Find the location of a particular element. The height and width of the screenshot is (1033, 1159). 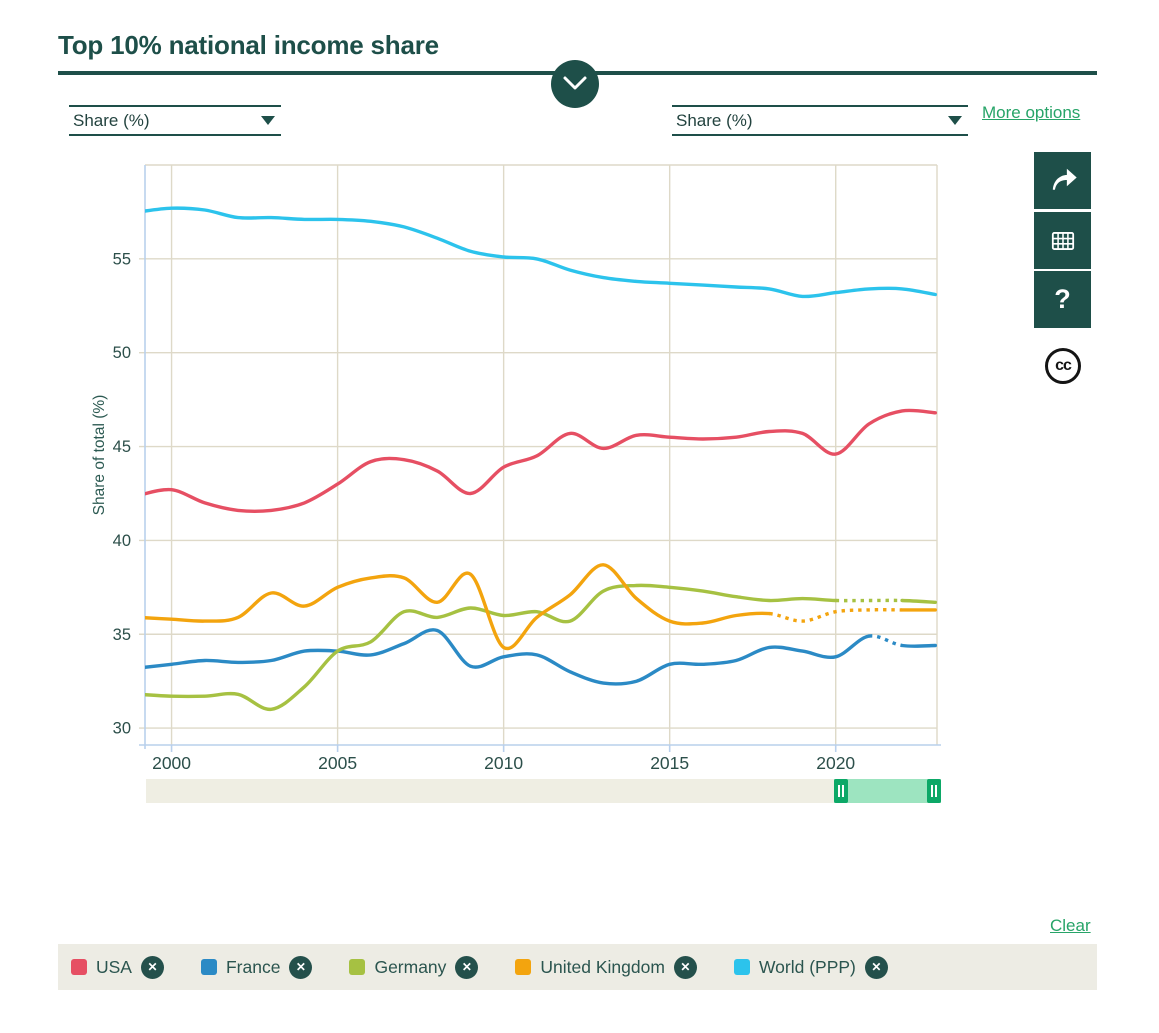

slider-left-handle is located at coordinates (840, 791).